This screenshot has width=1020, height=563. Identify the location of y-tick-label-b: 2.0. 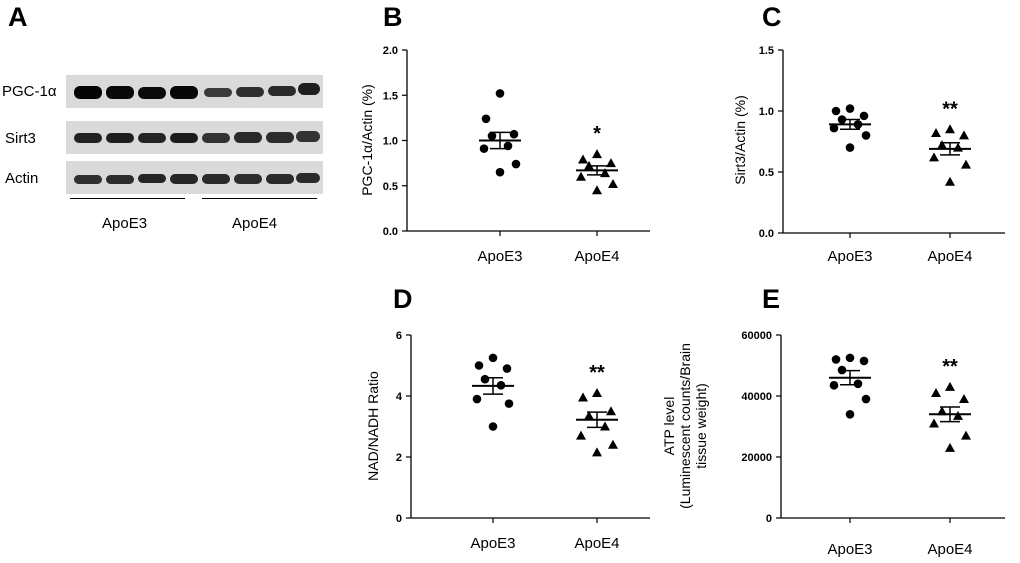
(390, 51).